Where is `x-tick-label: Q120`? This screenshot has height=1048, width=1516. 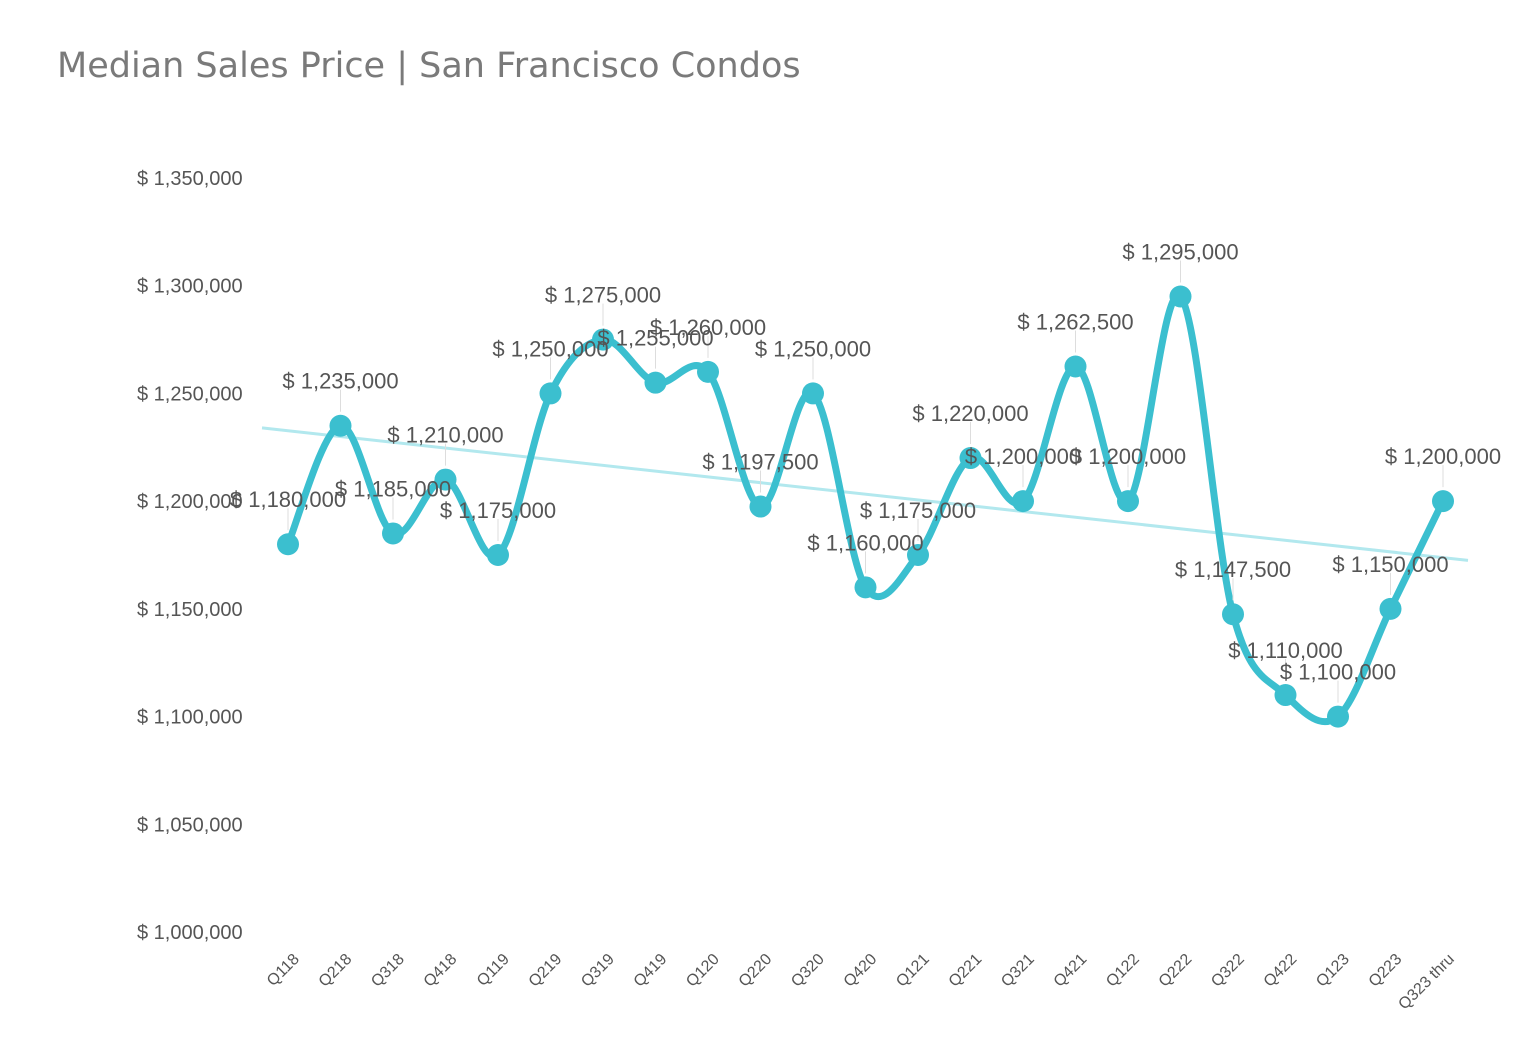 x-tick-label: Q120 is located at coordinates (703, 971).